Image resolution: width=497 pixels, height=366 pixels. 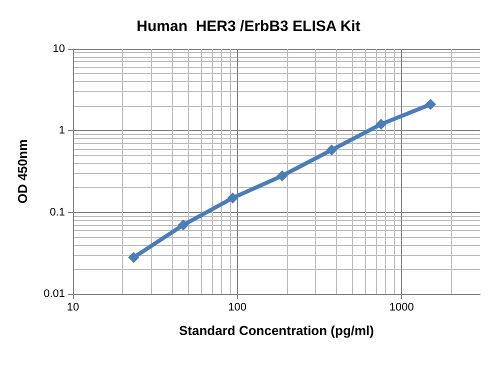 What do you see at coordinates (237, 308) in the screenshot?
I see `x-tick-label: 100` at bounding box center [237, 308].